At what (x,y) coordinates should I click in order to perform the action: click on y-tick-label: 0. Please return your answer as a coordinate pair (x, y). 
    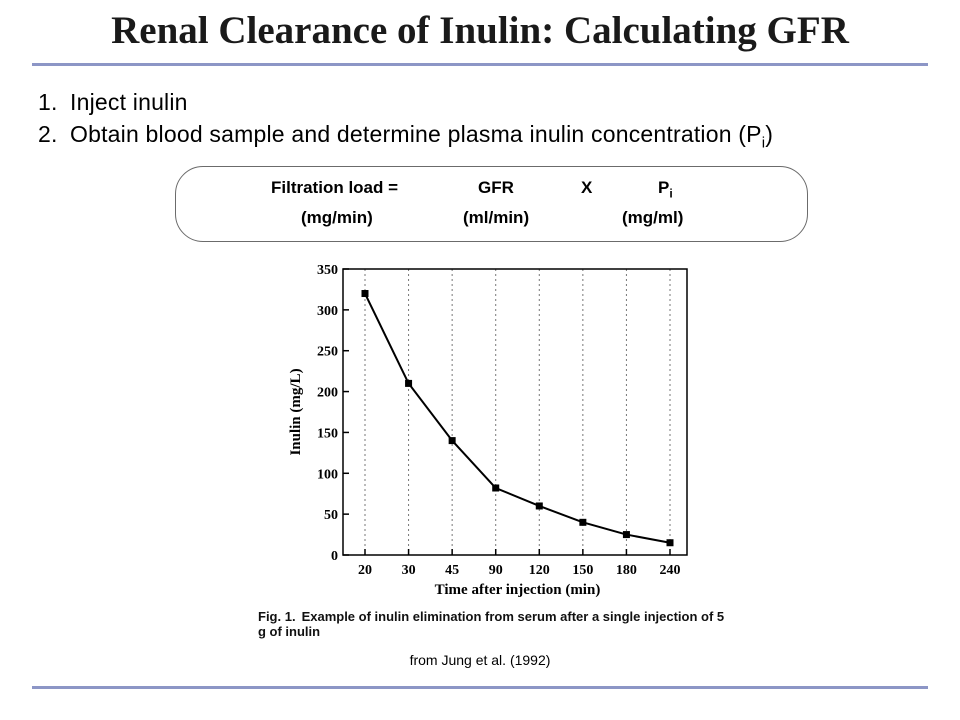
    Looking at the image, I should click on (334, 556).